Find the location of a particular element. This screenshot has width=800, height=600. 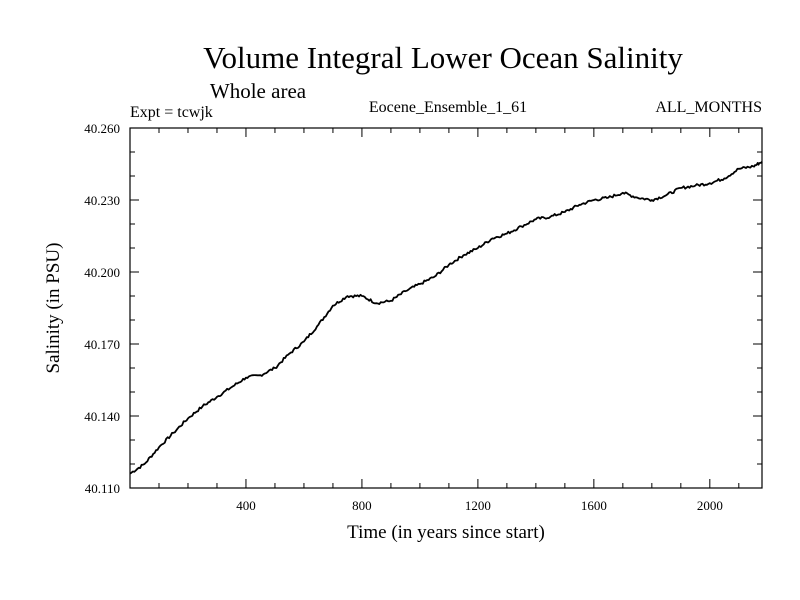

y-tick-label: 40.110 is located at coordinates (102, 488).